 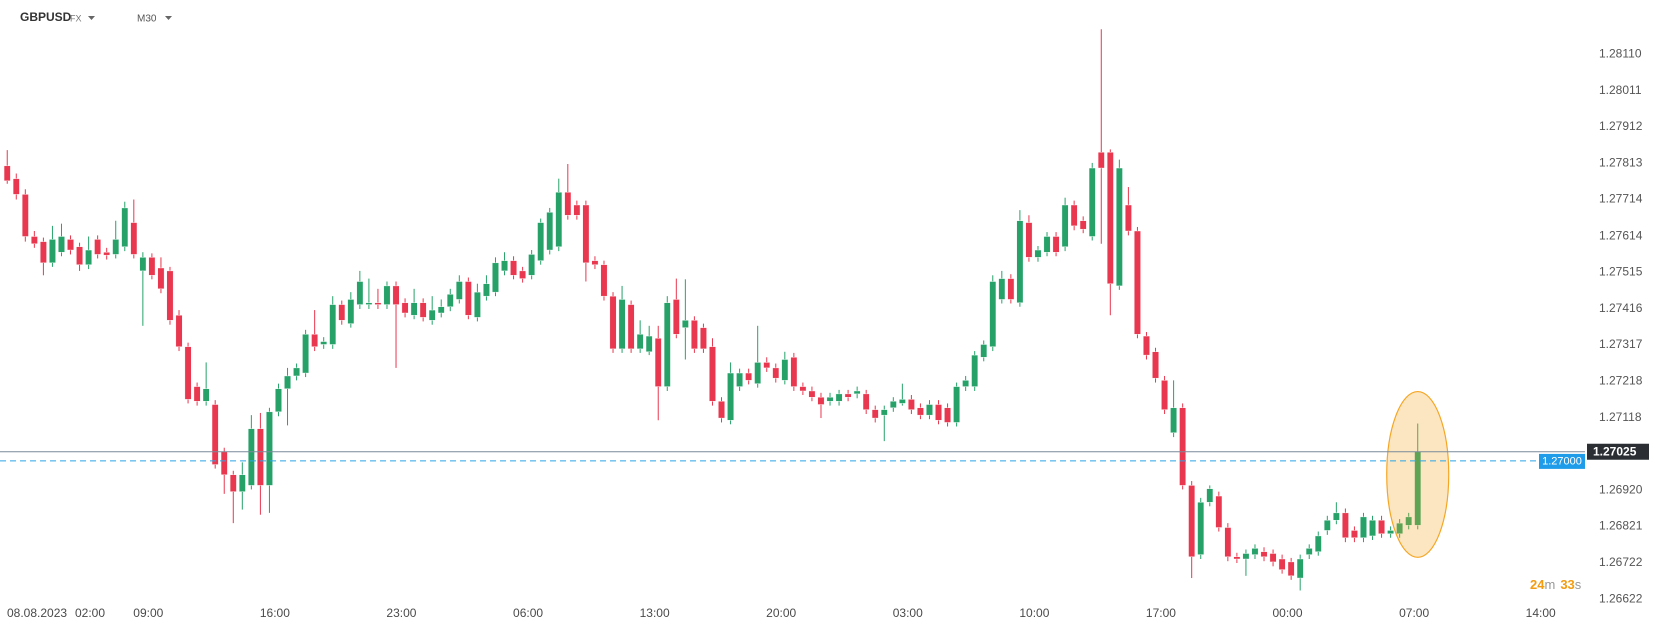 What do you see at coordinates (1161, 613) in the screenshot?
I see `x-tick-label: 17:00` at bounding box center [1161, 613].